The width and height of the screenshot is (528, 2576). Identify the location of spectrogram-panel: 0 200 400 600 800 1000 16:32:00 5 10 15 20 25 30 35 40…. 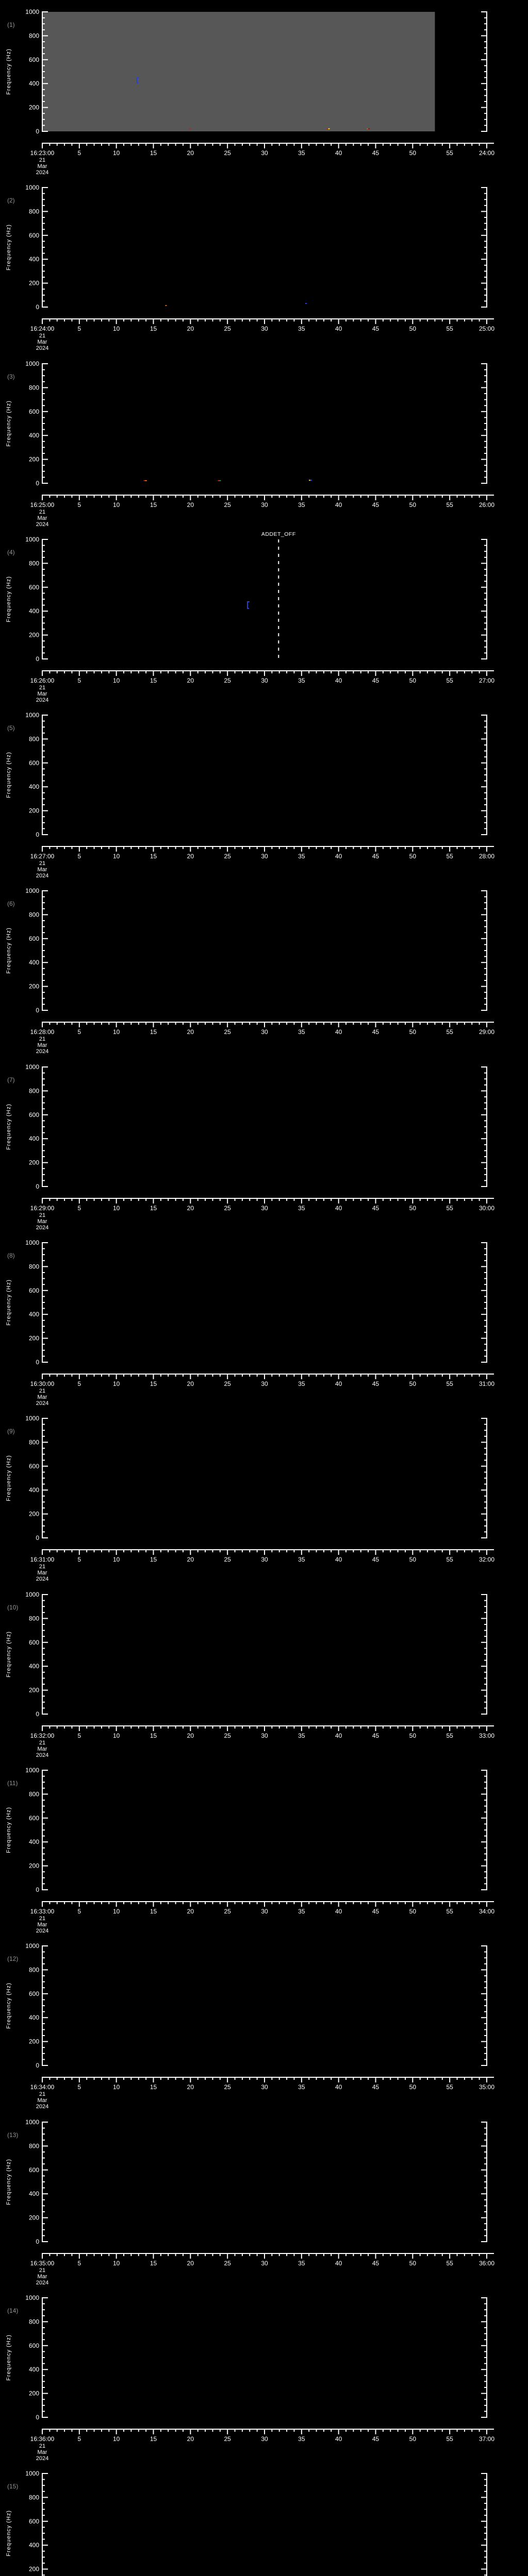
(250, 1674).